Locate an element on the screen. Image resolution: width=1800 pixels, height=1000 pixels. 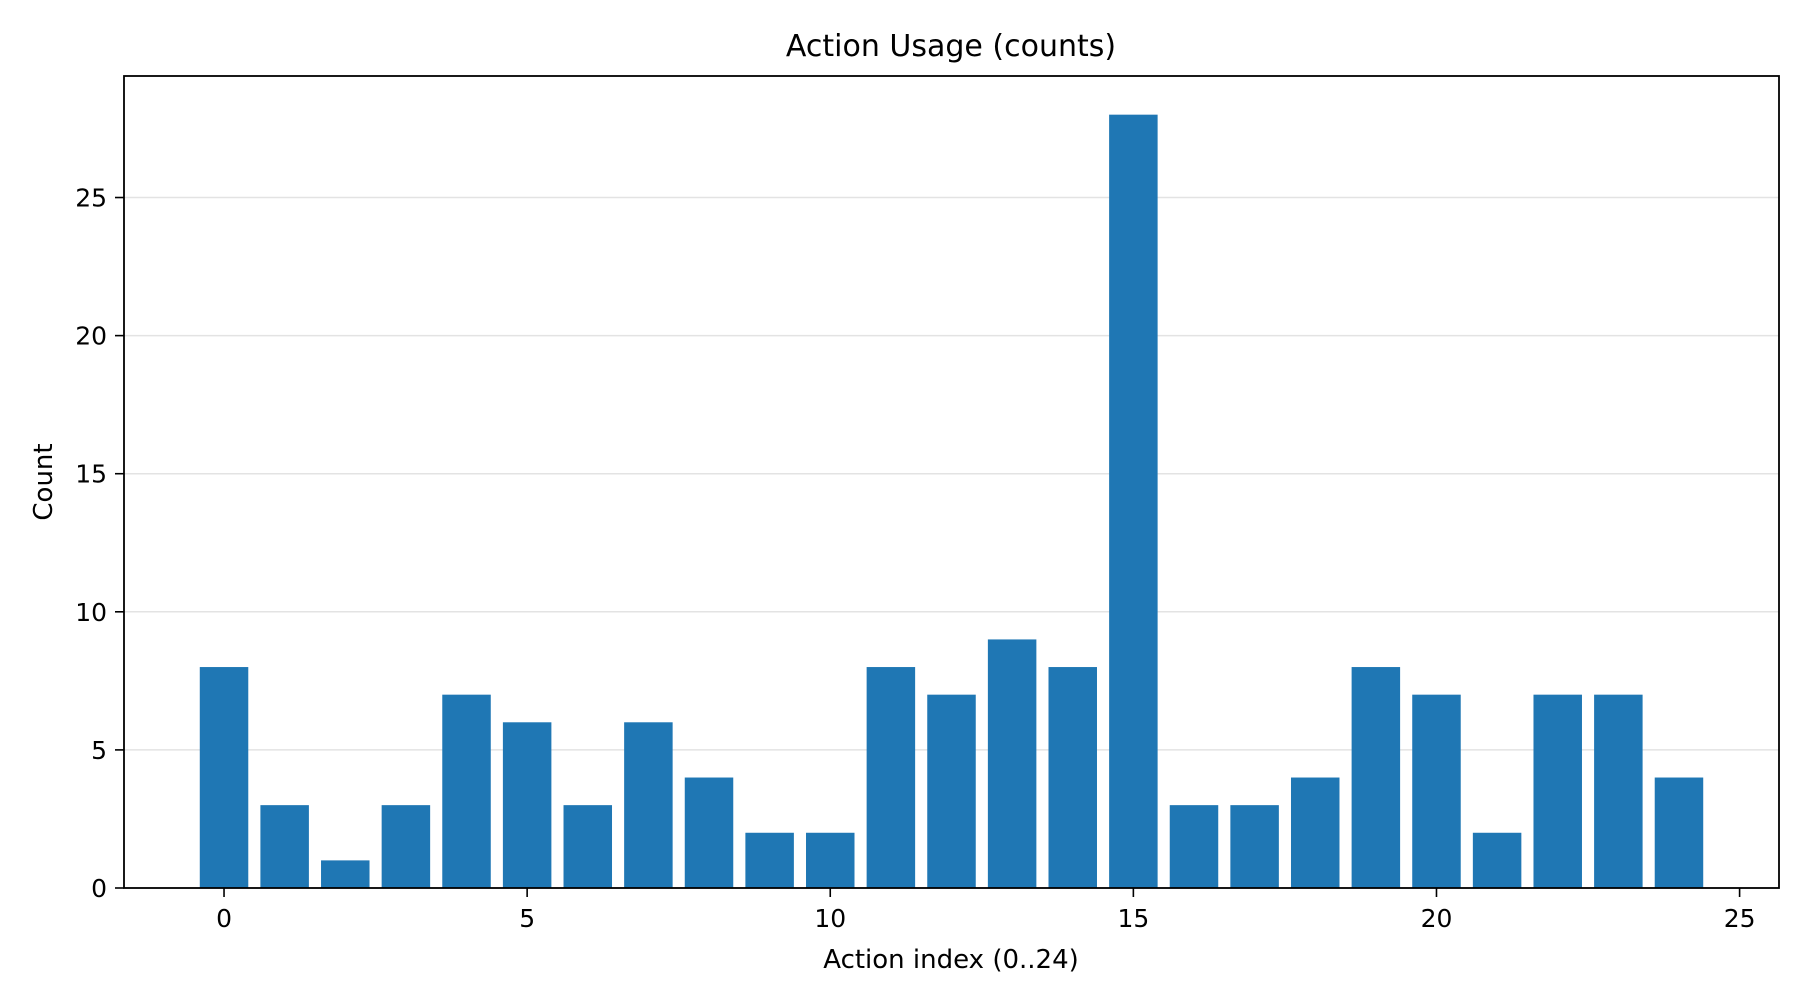
y-tick-label-15: 15 is located at coordinates (91, 474).